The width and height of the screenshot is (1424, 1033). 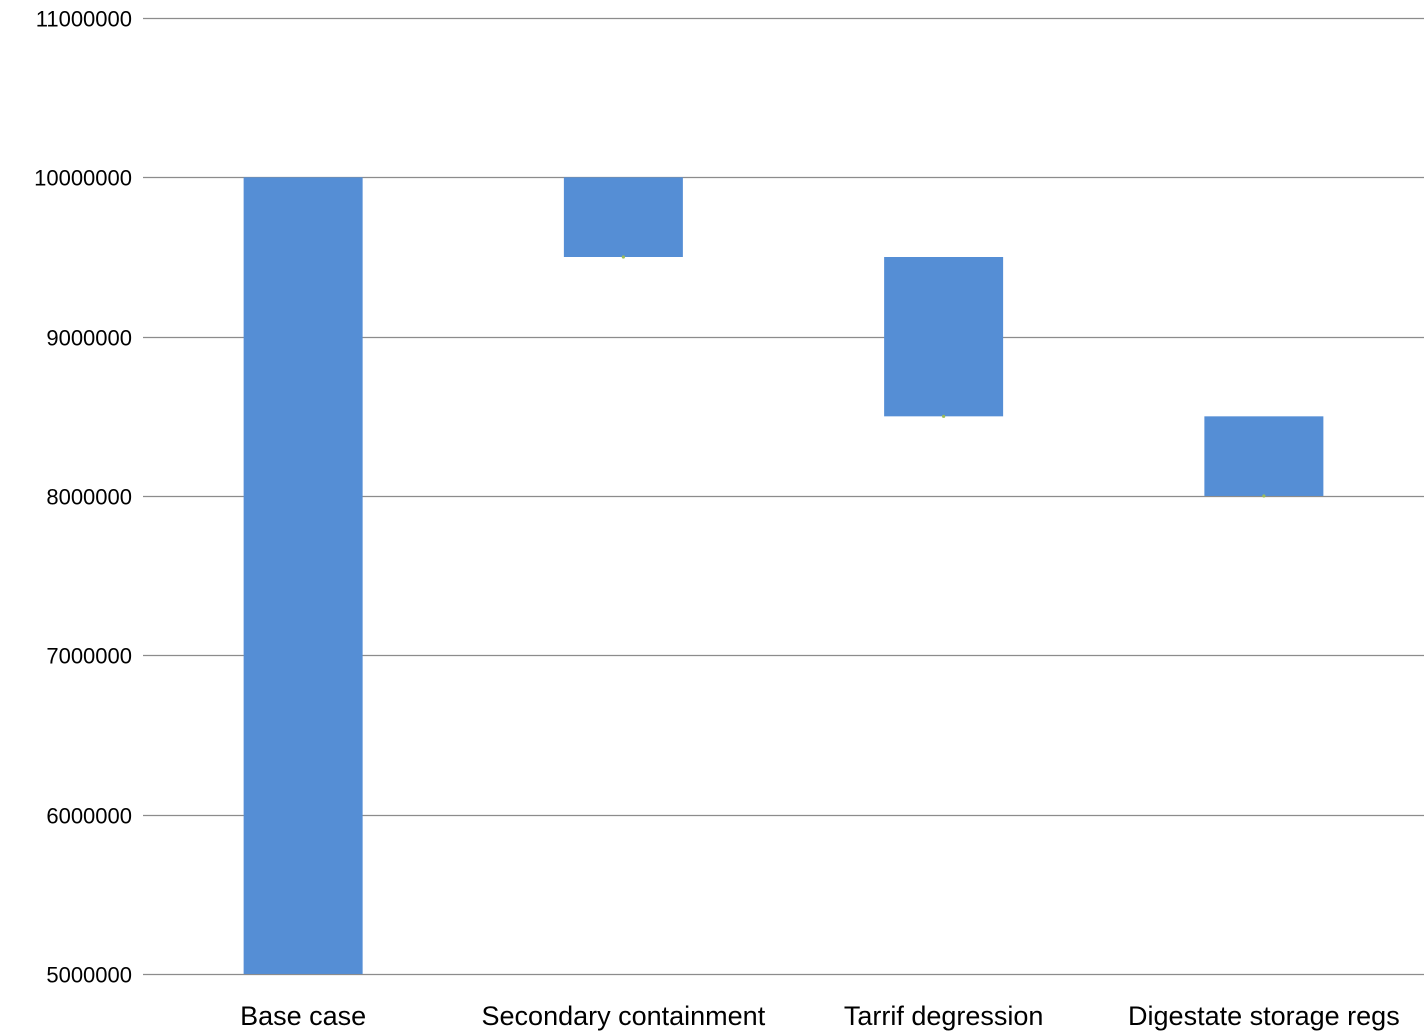 I want to click on y-tick-label: 11000000, so click(x=84, y=19).